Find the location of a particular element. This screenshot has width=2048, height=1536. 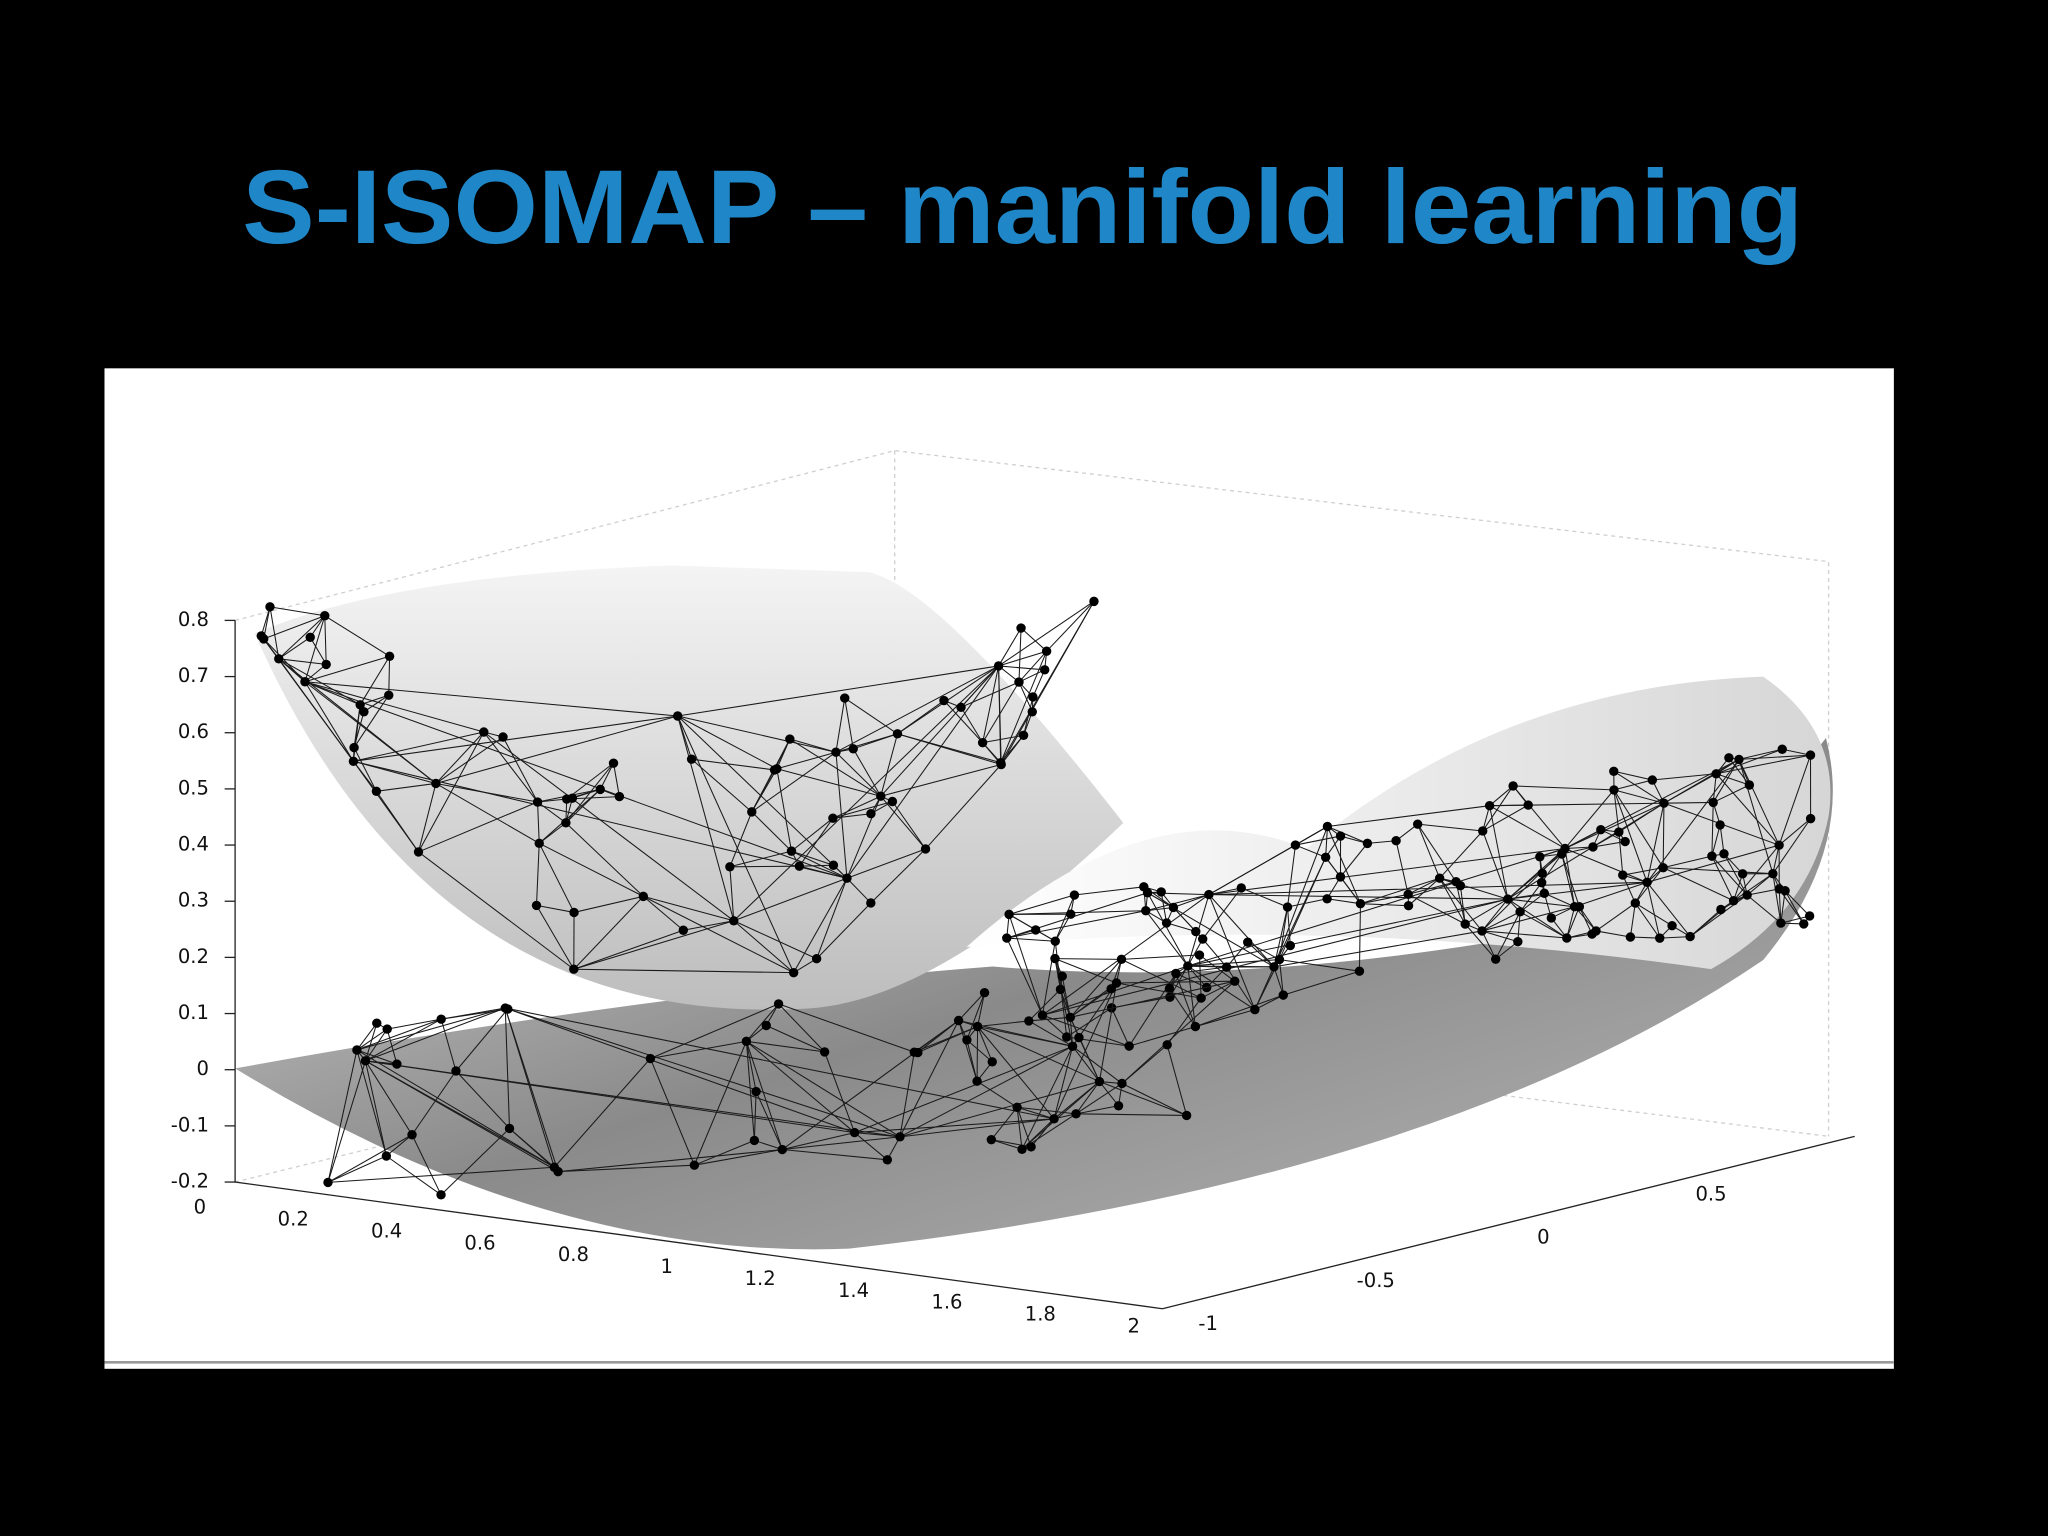

upper-surface is located at coordinates (689, 787).